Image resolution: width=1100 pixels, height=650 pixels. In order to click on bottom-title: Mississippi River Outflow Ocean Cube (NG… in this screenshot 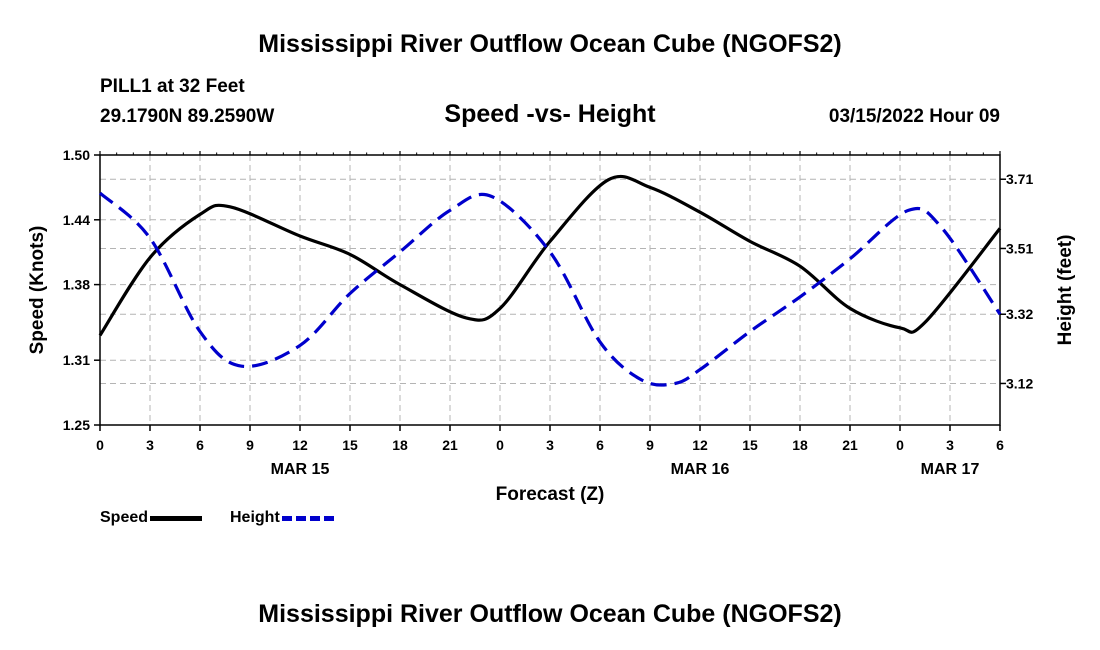, I will do `click(550, 614)`.